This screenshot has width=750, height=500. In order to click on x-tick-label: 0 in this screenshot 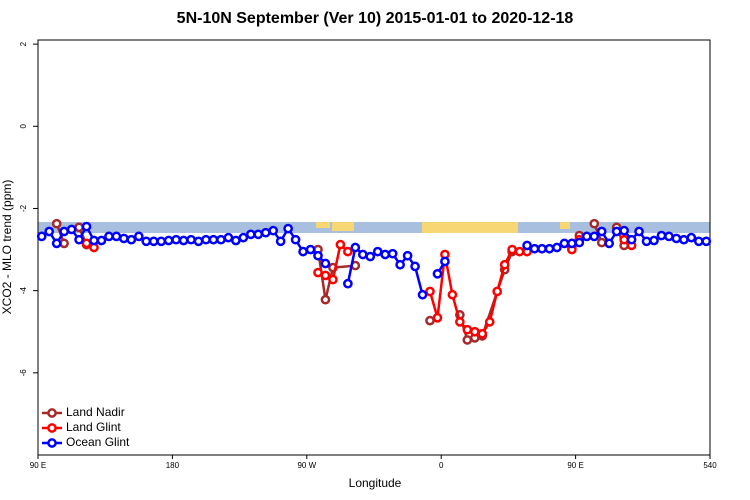, I will do `click(441, 465)`.